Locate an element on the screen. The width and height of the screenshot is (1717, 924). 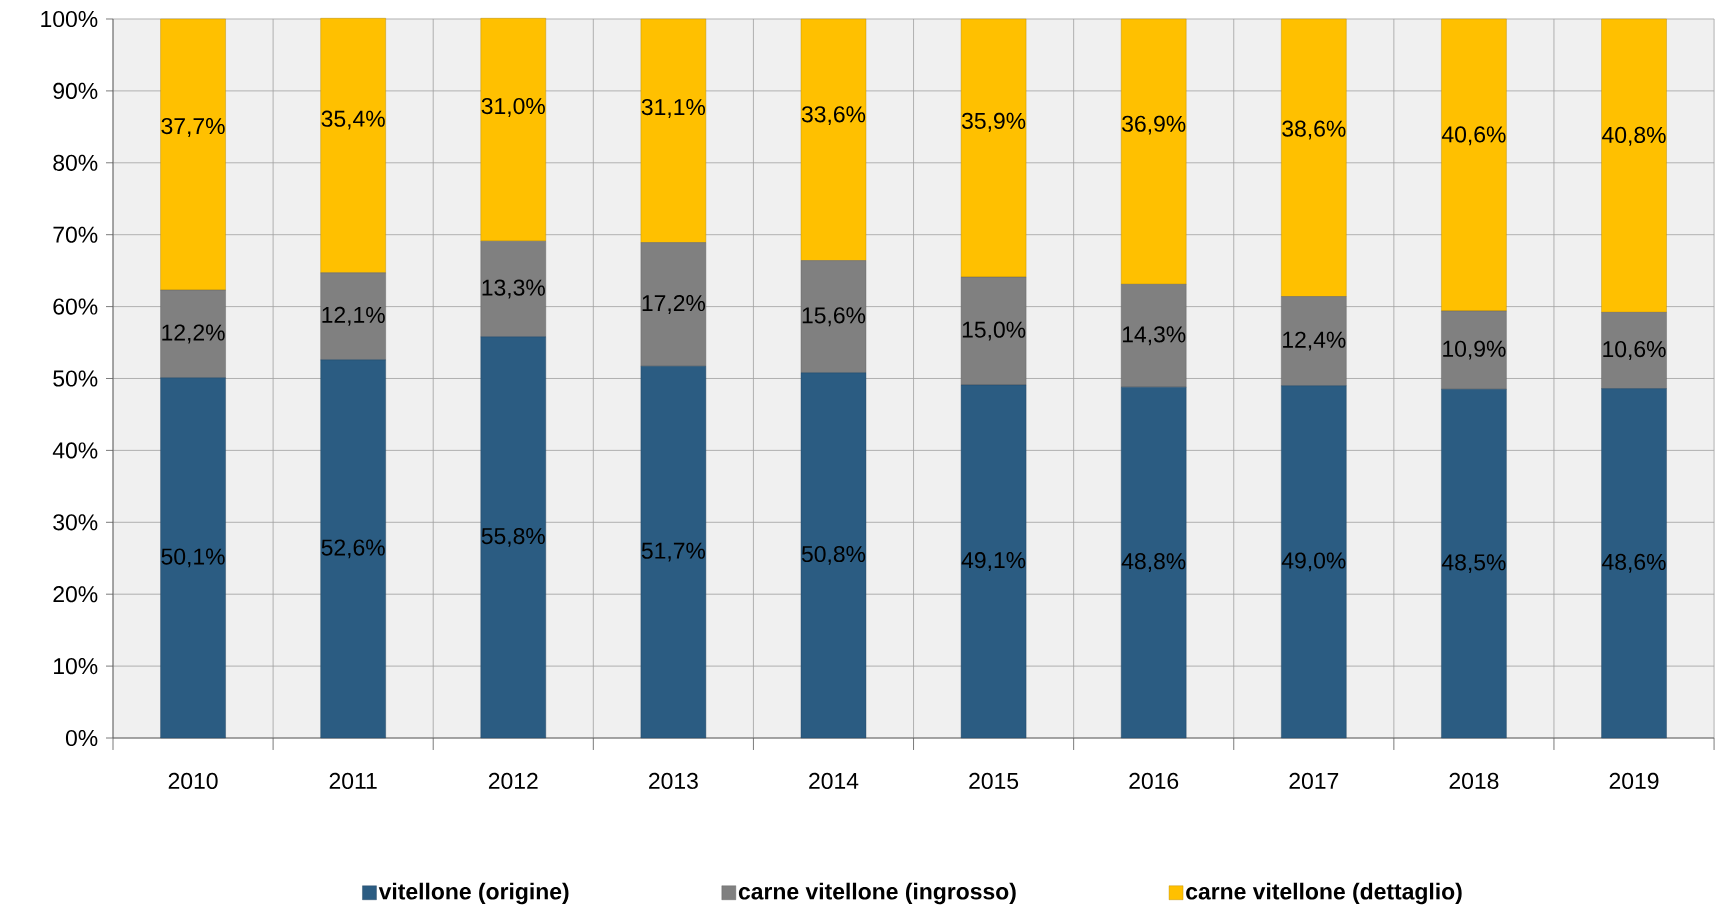
x-tick-label: 2014 is located at coordinates (834, 781).